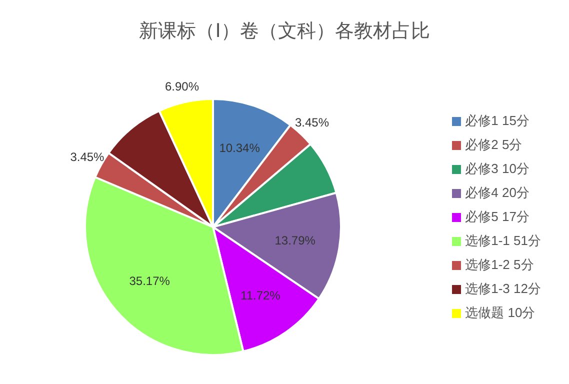 This screenshot has height=384, width=569. What do you see at coordinates (497, 120) in the screenshot?
I see `legend-label: 必修1 15分` at bounding box center [497, 120].